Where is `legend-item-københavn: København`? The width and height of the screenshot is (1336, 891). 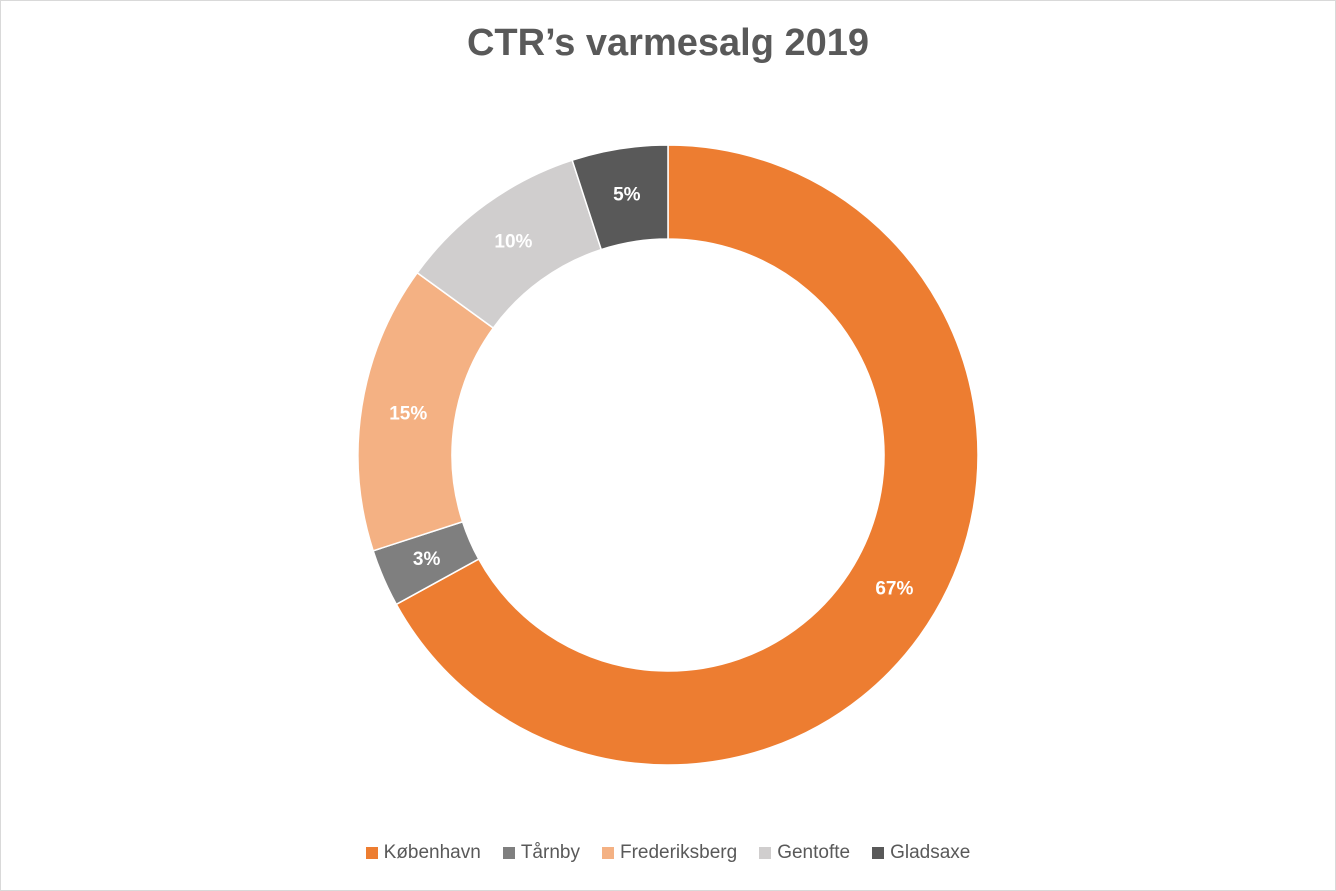 legend-item-københavn: København is located at coordinates (423, 853).